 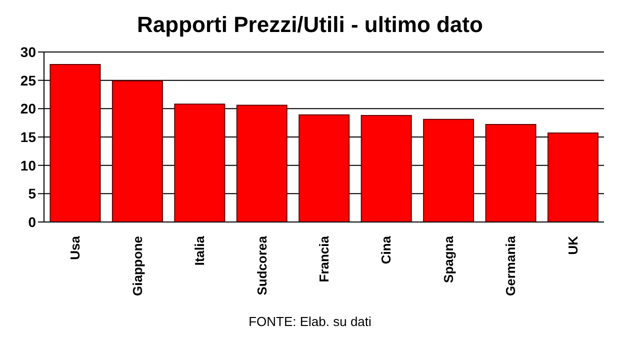 I want to click on x-tick-label: Spagna, so click(x=448, y=259).